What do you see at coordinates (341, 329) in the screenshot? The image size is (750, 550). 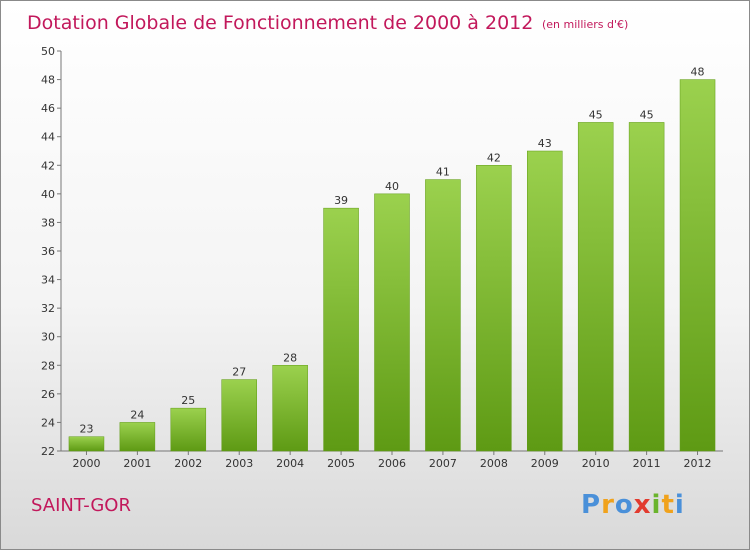 I see `bar-2005` at bounding box center [341, 329].